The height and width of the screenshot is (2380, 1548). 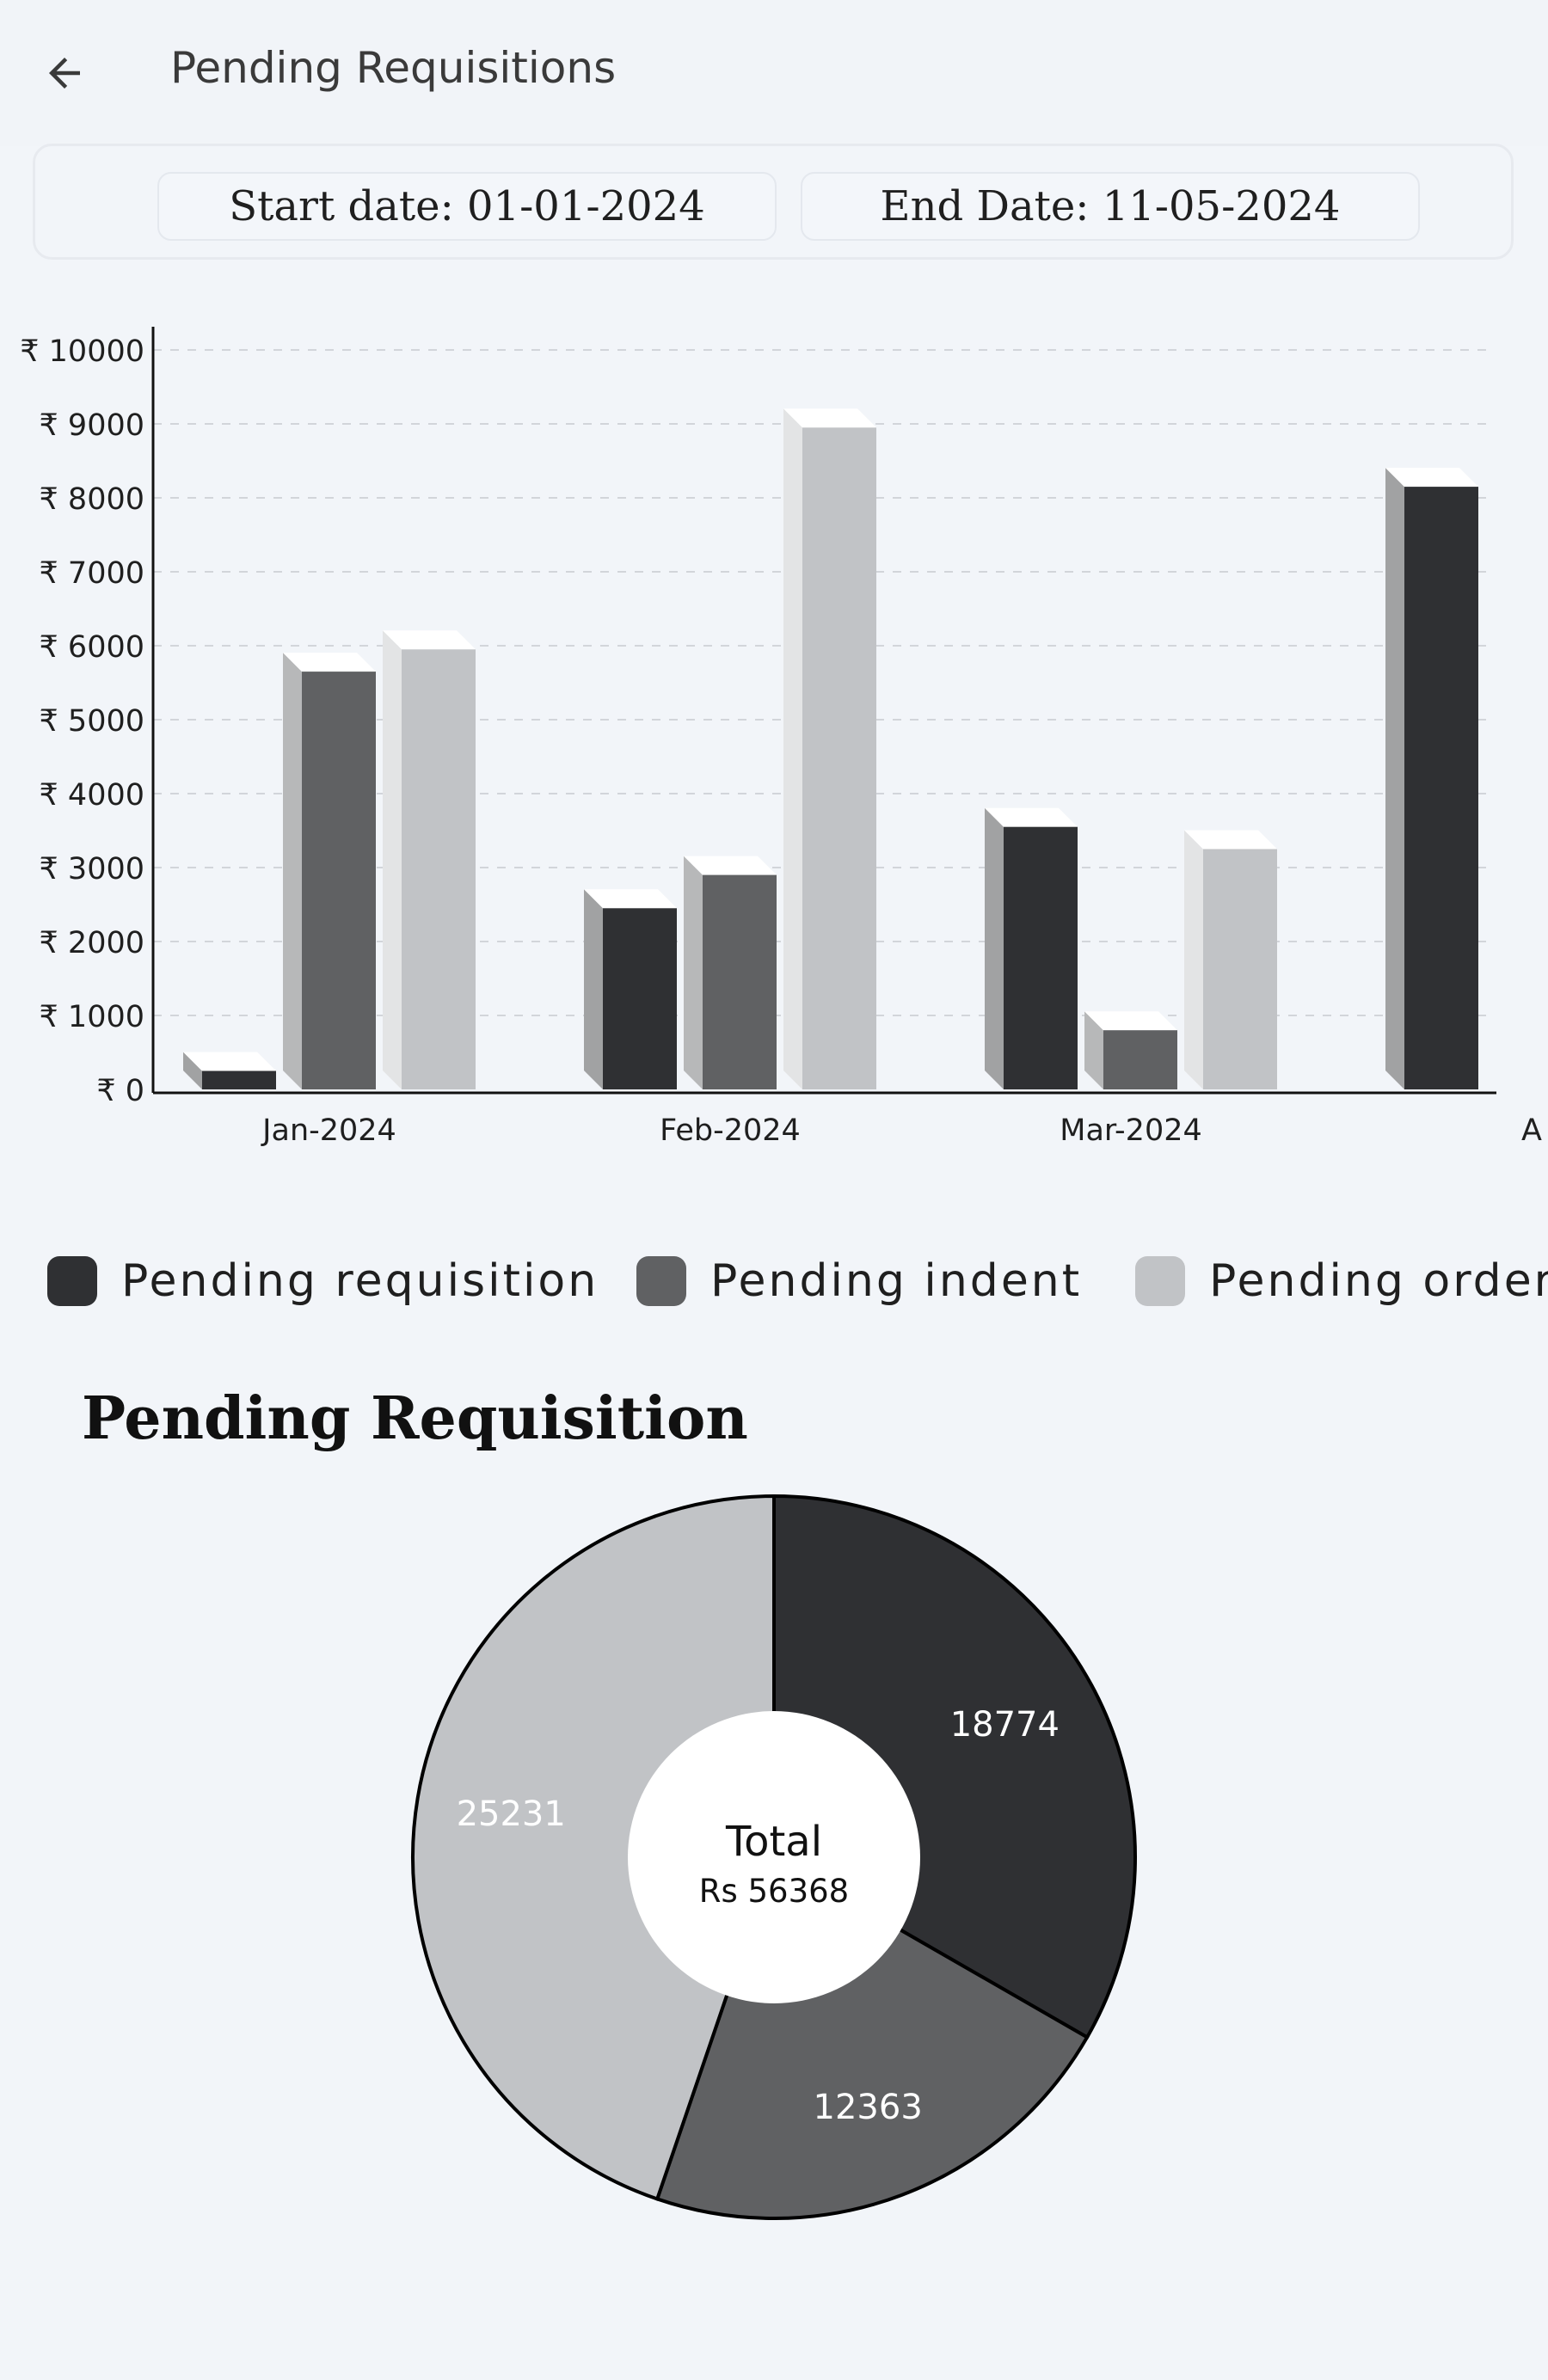 What do you see at coordinates (594, 1848) in the screenshot?
I see `pie-slice` at bounding box center [594, 1848].